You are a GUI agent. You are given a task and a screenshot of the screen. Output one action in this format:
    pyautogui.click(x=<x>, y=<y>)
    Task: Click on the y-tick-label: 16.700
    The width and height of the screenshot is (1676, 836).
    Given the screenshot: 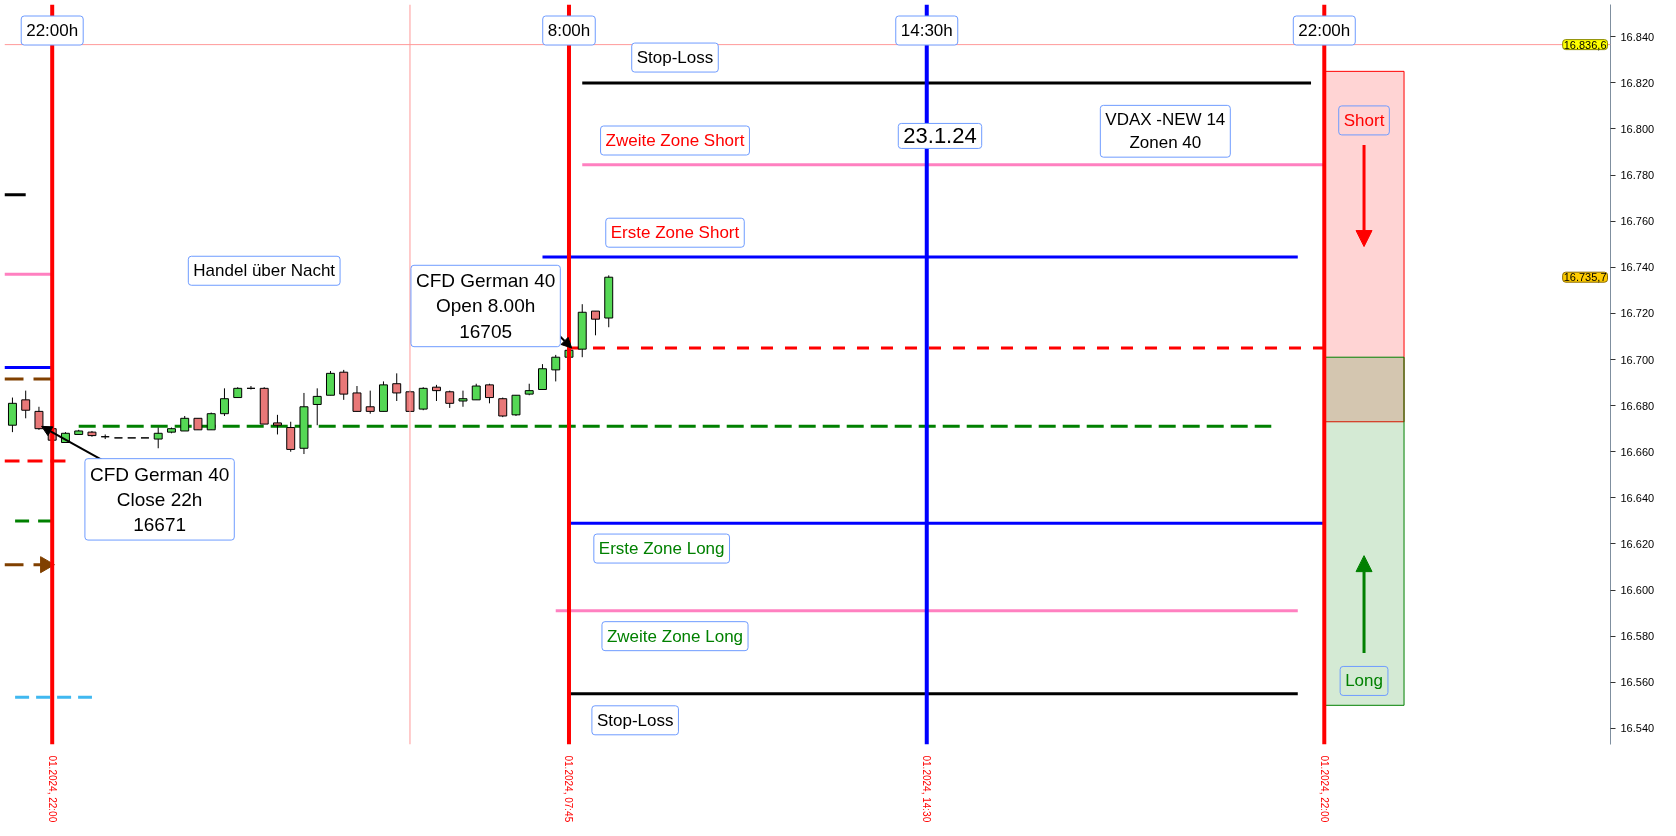 What is the action you would take?
    pyautogui.click(x=1637, y=359)
    